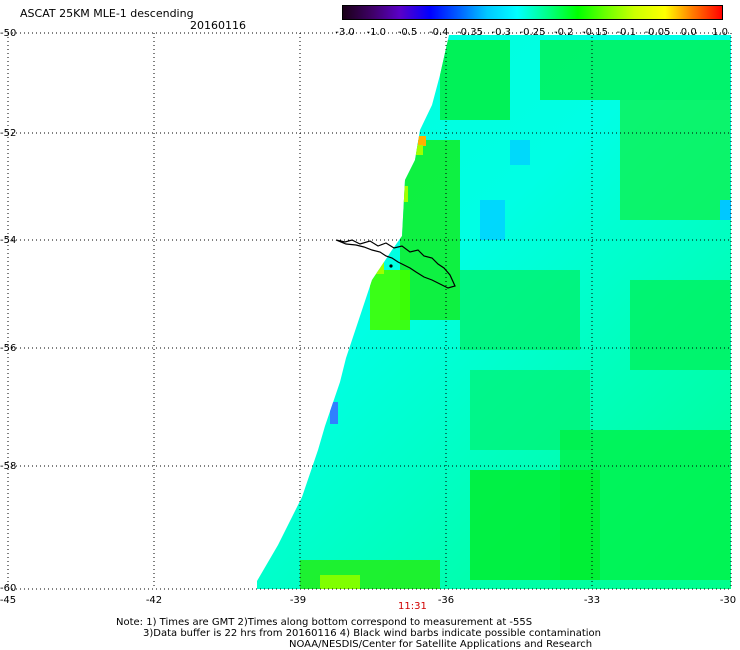 The width and height of the screenshot is (740, 650). What do you see at coordinates (728, 600) in the screenshot?
I see `longitude-label: -30` at bounding box center [728, 600].